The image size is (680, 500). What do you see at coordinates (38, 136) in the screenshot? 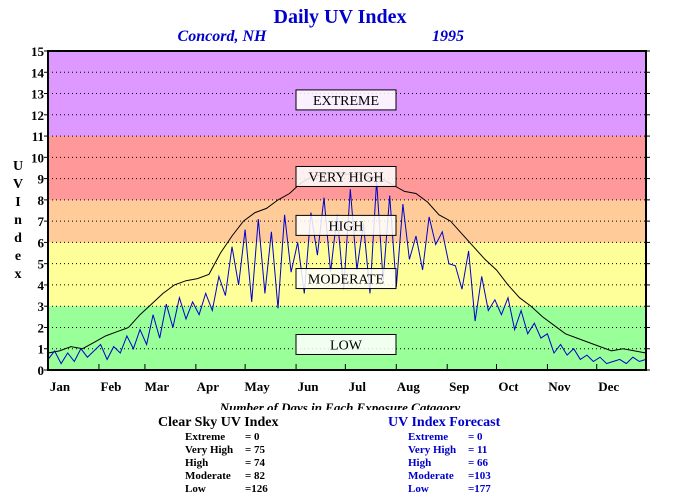
I see `y-tick-label: 11` at bounding box center [38, 136].